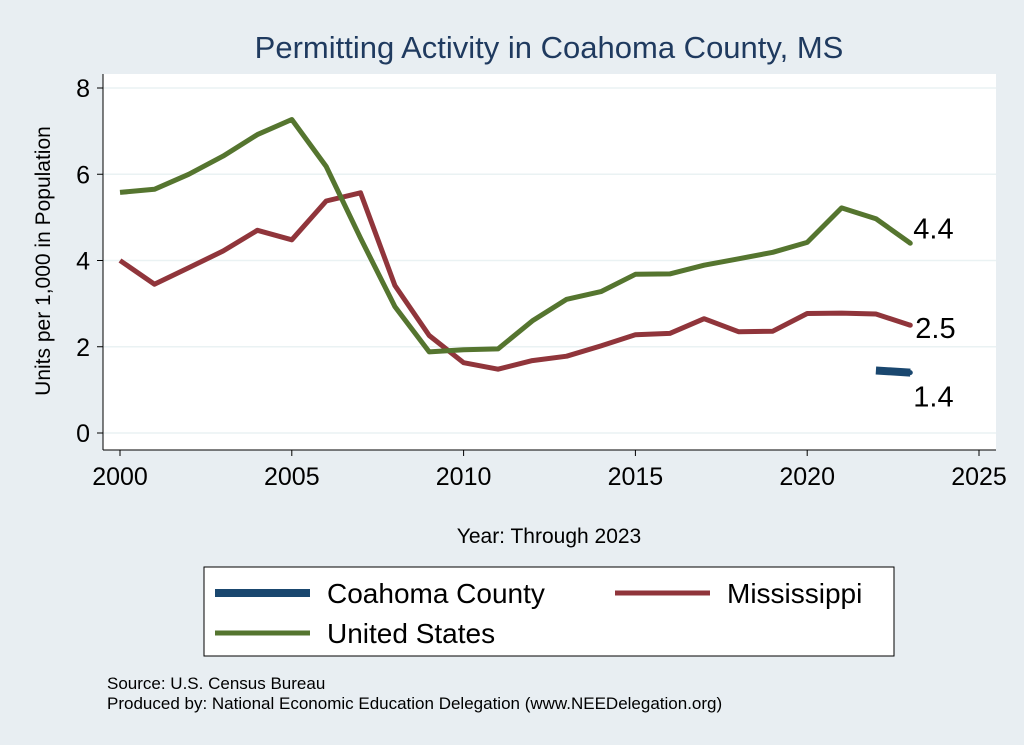  I want to click on legend-label-united-states: United States, so click(411, 633).